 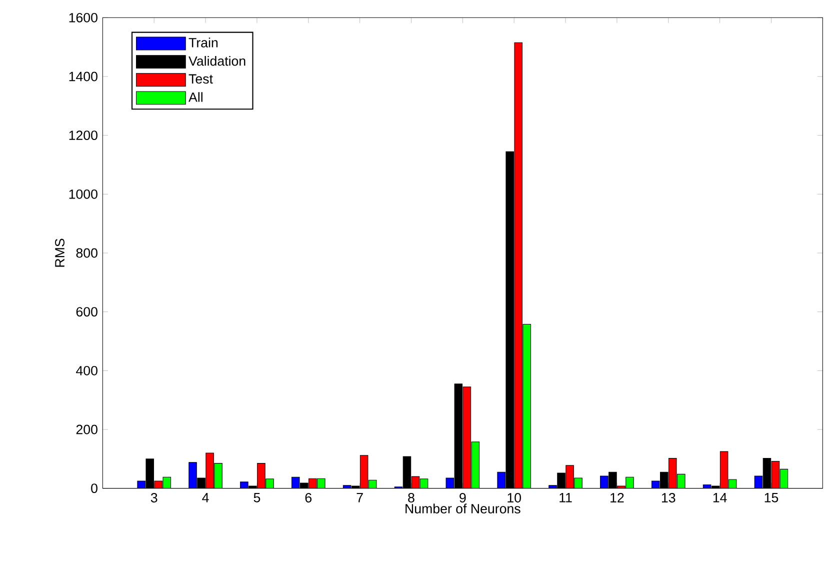 I want to click on x-tick-label: 6, so click(x=308, y=497).